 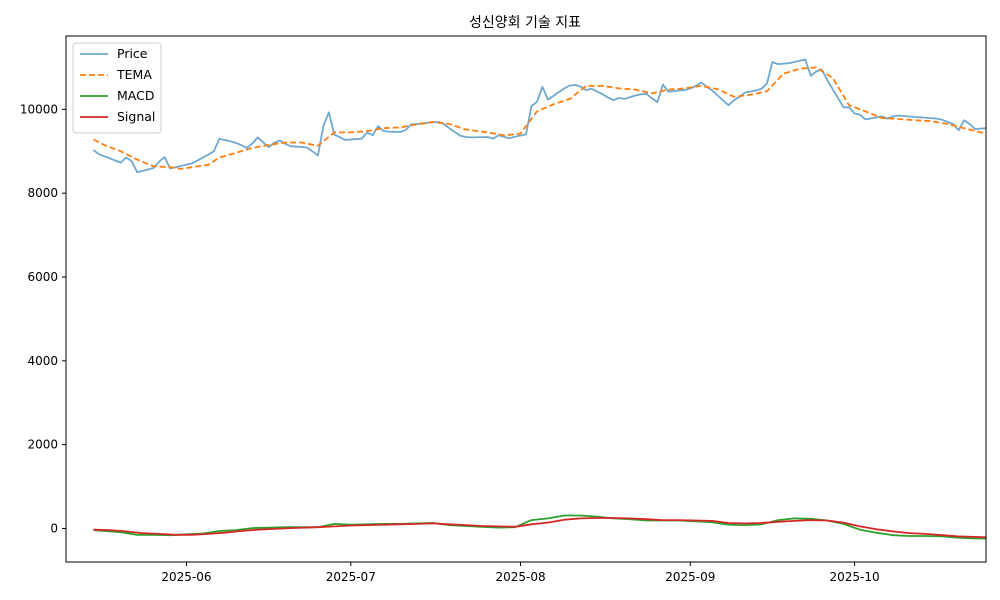 I want to click on y-tick-label: 2000, so click(x=42, y=445).